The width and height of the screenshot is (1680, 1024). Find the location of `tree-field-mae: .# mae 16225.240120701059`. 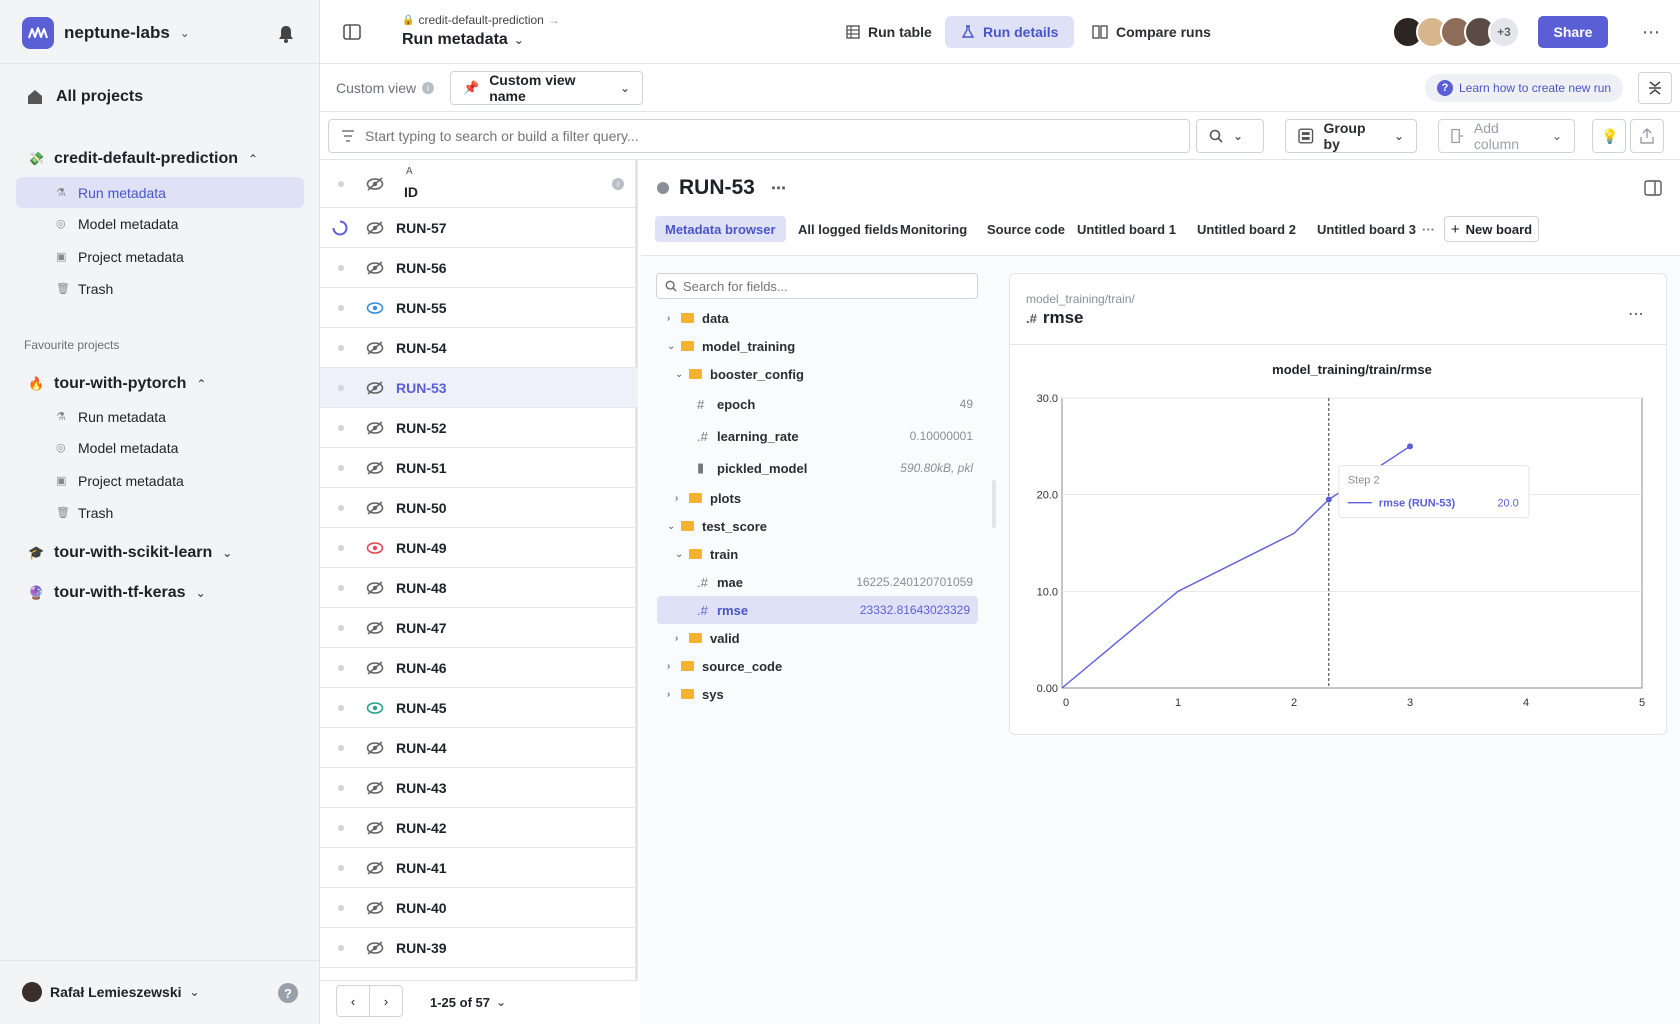

tree-field-mae: .# mae 16225.240120701059 is located at coordinates (835, 582).